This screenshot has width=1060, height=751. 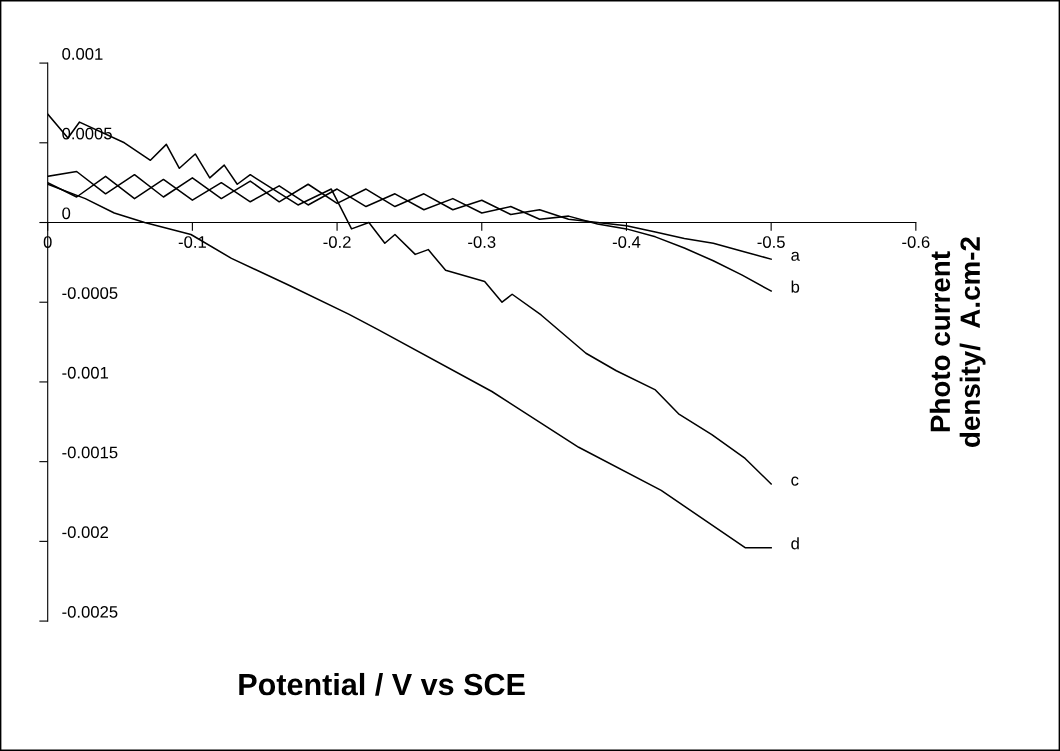 I want to click on x-tick-label: -0.6, so click(x=916, y=242).